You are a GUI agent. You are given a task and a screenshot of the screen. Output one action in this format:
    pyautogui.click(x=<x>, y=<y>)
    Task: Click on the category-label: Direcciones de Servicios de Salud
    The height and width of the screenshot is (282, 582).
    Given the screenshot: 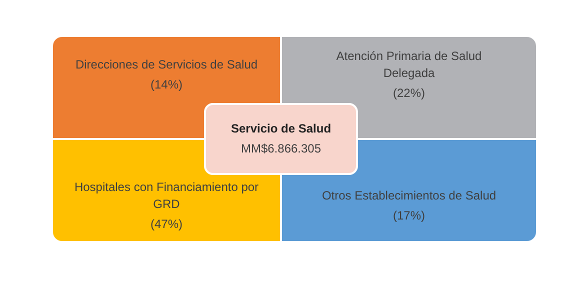 What is the action you would take?
    pyautogui.click(x=166, y=64)
    